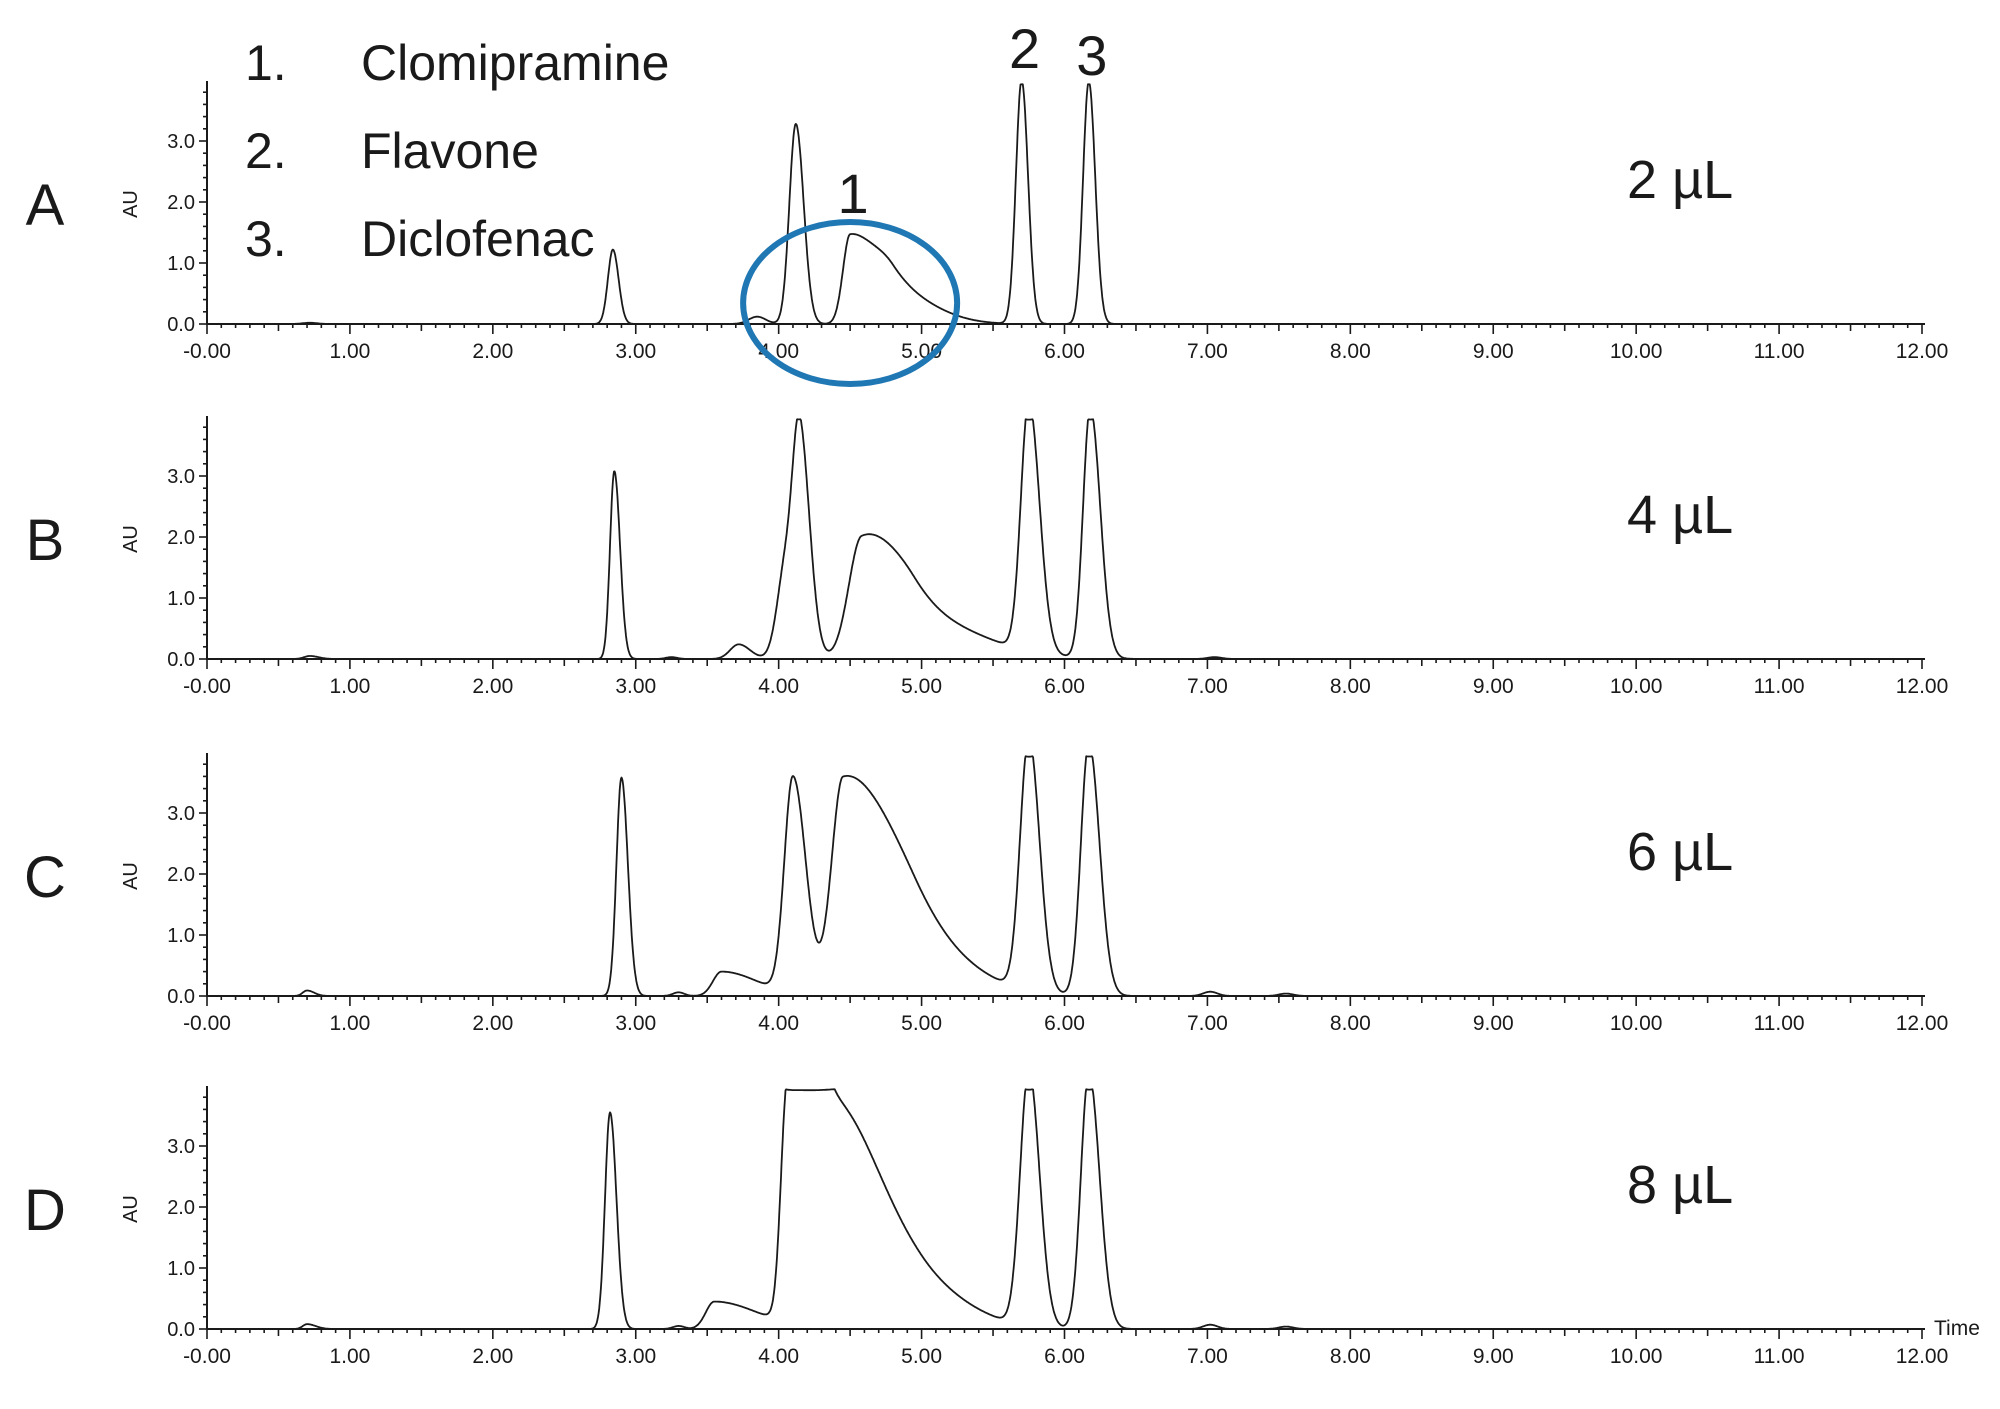  What do you see at coordinates (1680, 852) in the screenshot?
I see `injection-volume-label: 6 µL` at bounding box center [1680, 852].